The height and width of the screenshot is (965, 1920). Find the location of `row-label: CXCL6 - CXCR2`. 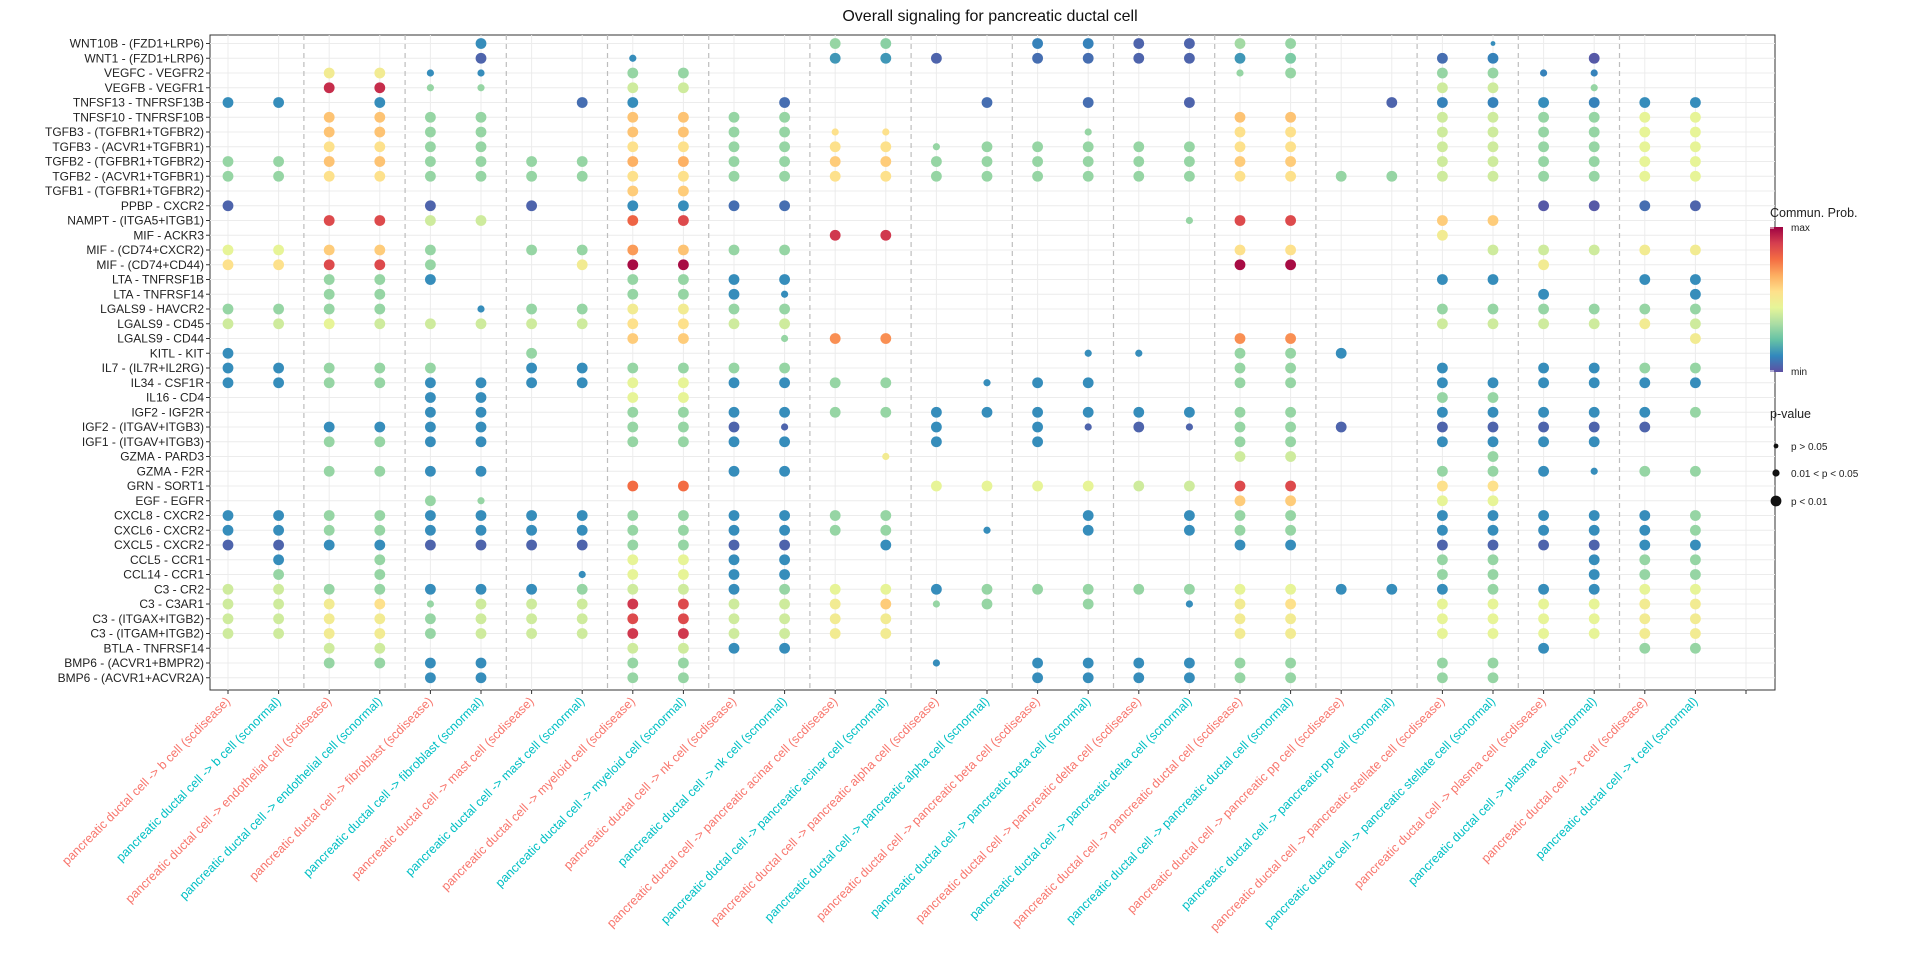

row-label: CXCL6 - CXCR2 is located at coordinates (159, 530).